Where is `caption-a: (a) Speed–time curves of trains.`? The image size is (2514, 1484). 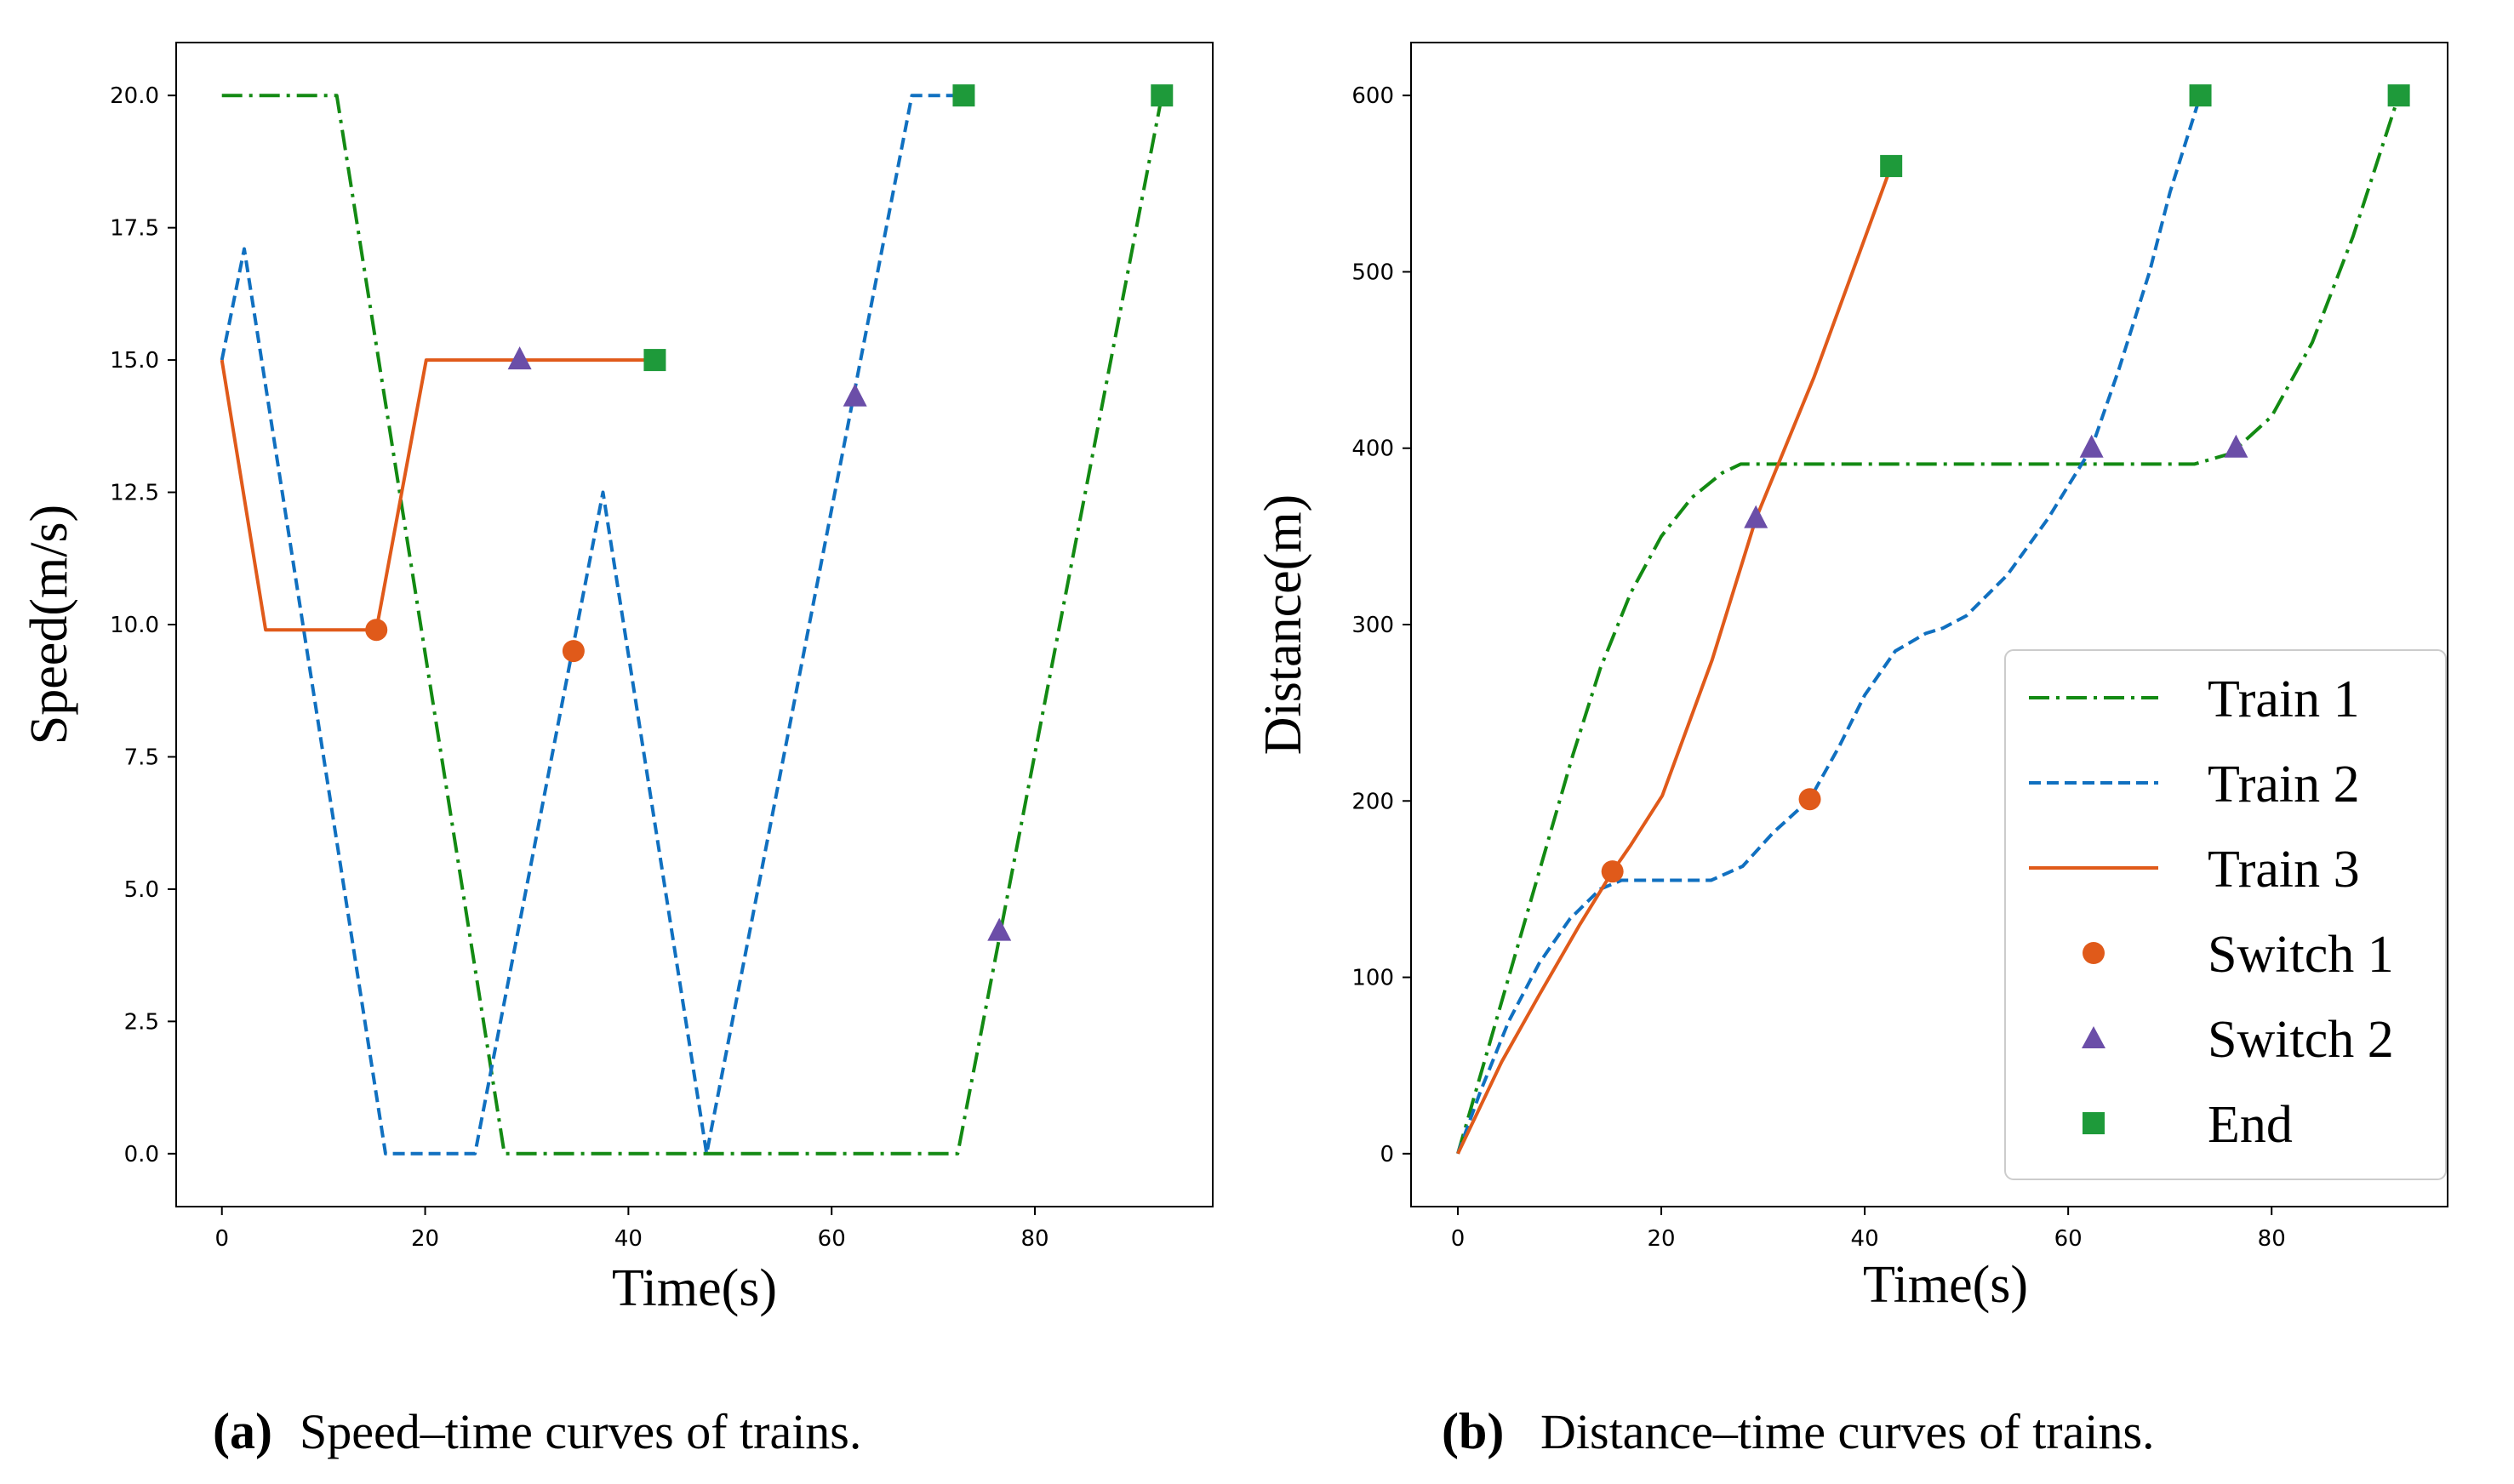 caption-a: (a) Speed–time curves of trains. is located at coordinates (537, 1431).